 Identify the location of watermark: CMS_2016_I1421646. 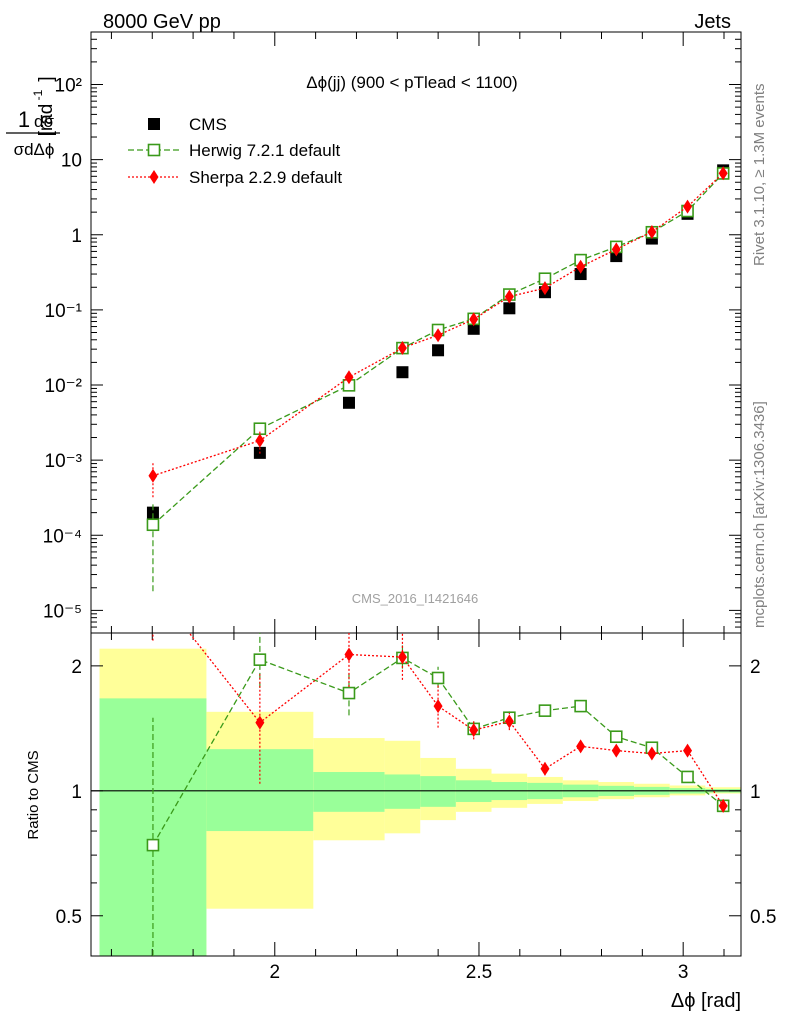
(415, 598).